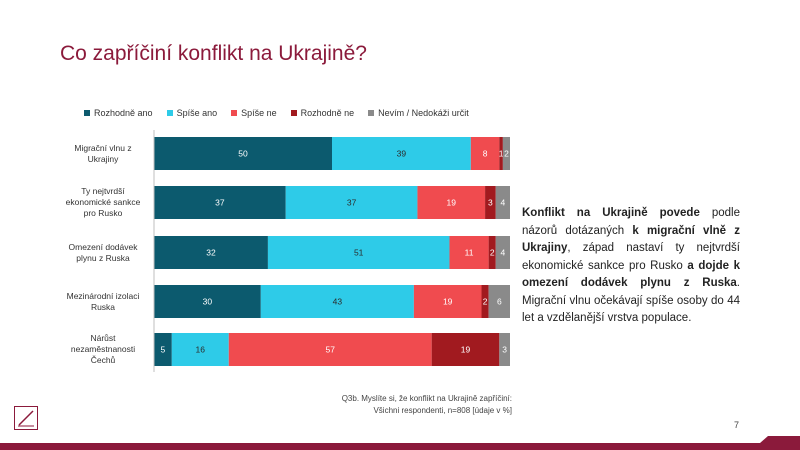  What do you see at coordinates (103, 147) in the screenshot?
I see `category-label-line: Migrační vlnu z` at bounding box center [103, 147].